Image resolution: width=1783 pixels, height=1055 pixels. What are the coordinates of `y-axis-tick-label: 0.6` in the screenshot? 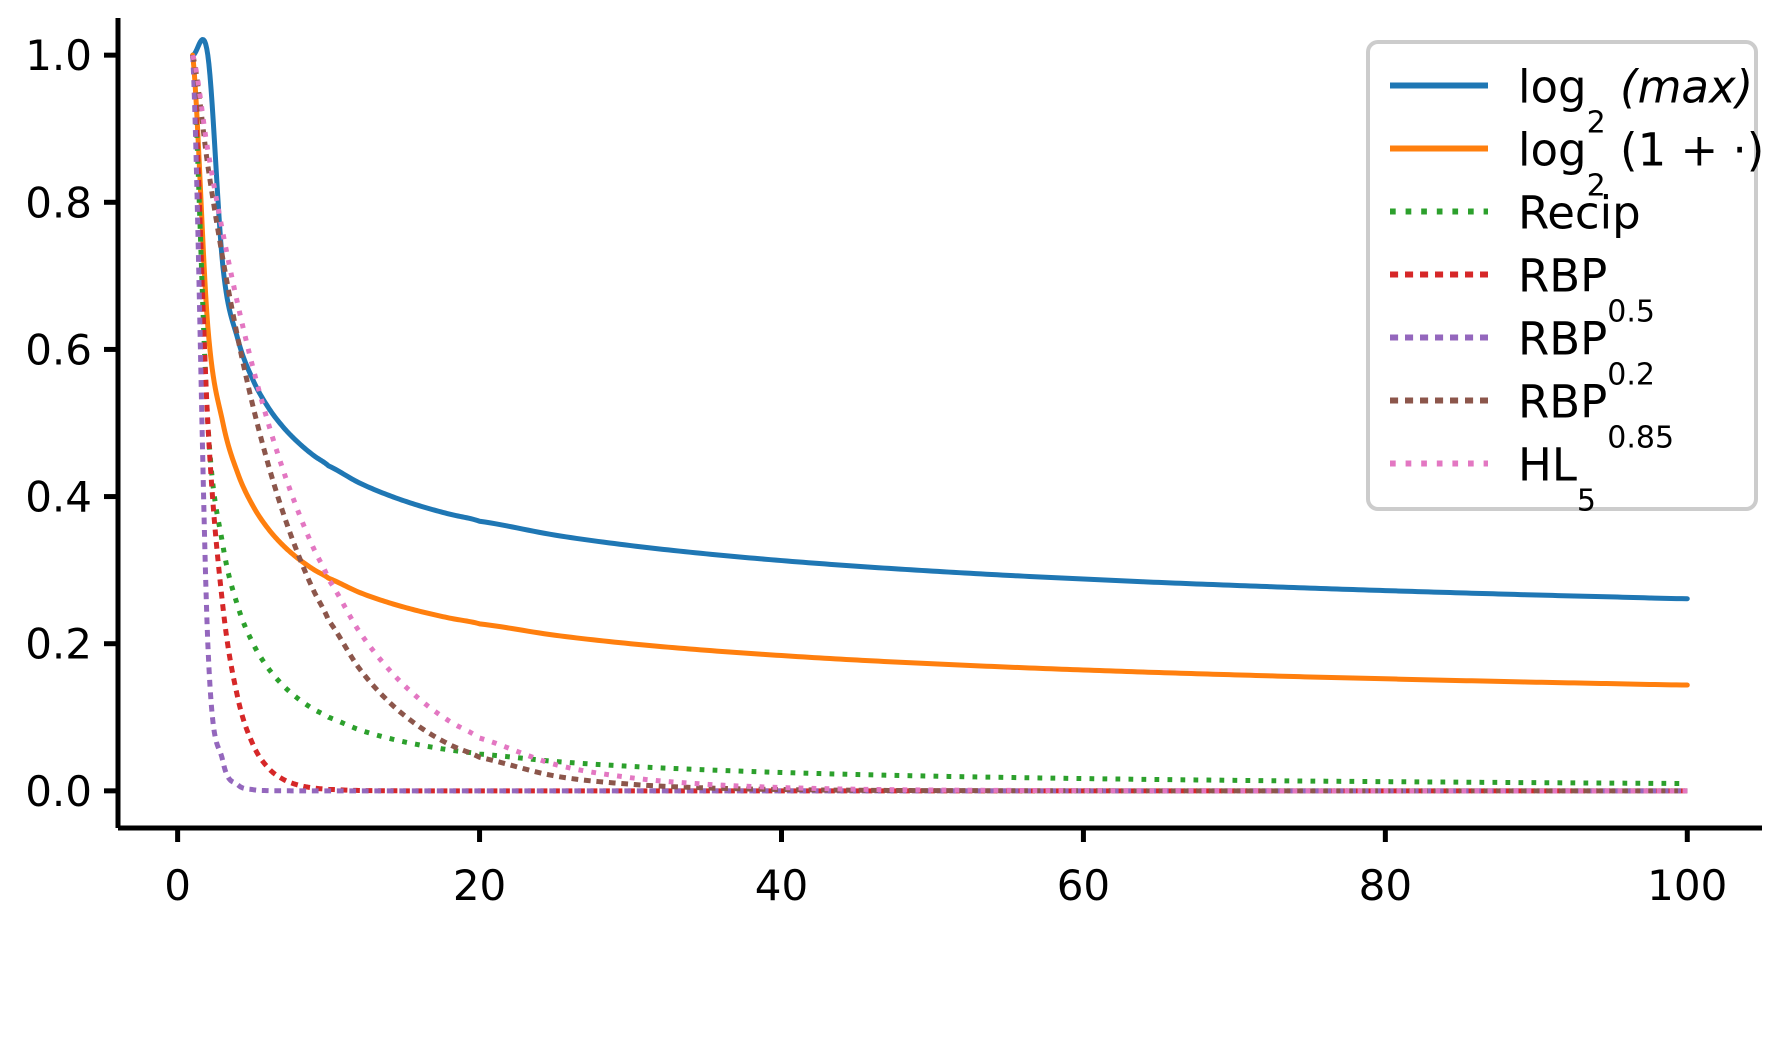 It's located at (58, 349).